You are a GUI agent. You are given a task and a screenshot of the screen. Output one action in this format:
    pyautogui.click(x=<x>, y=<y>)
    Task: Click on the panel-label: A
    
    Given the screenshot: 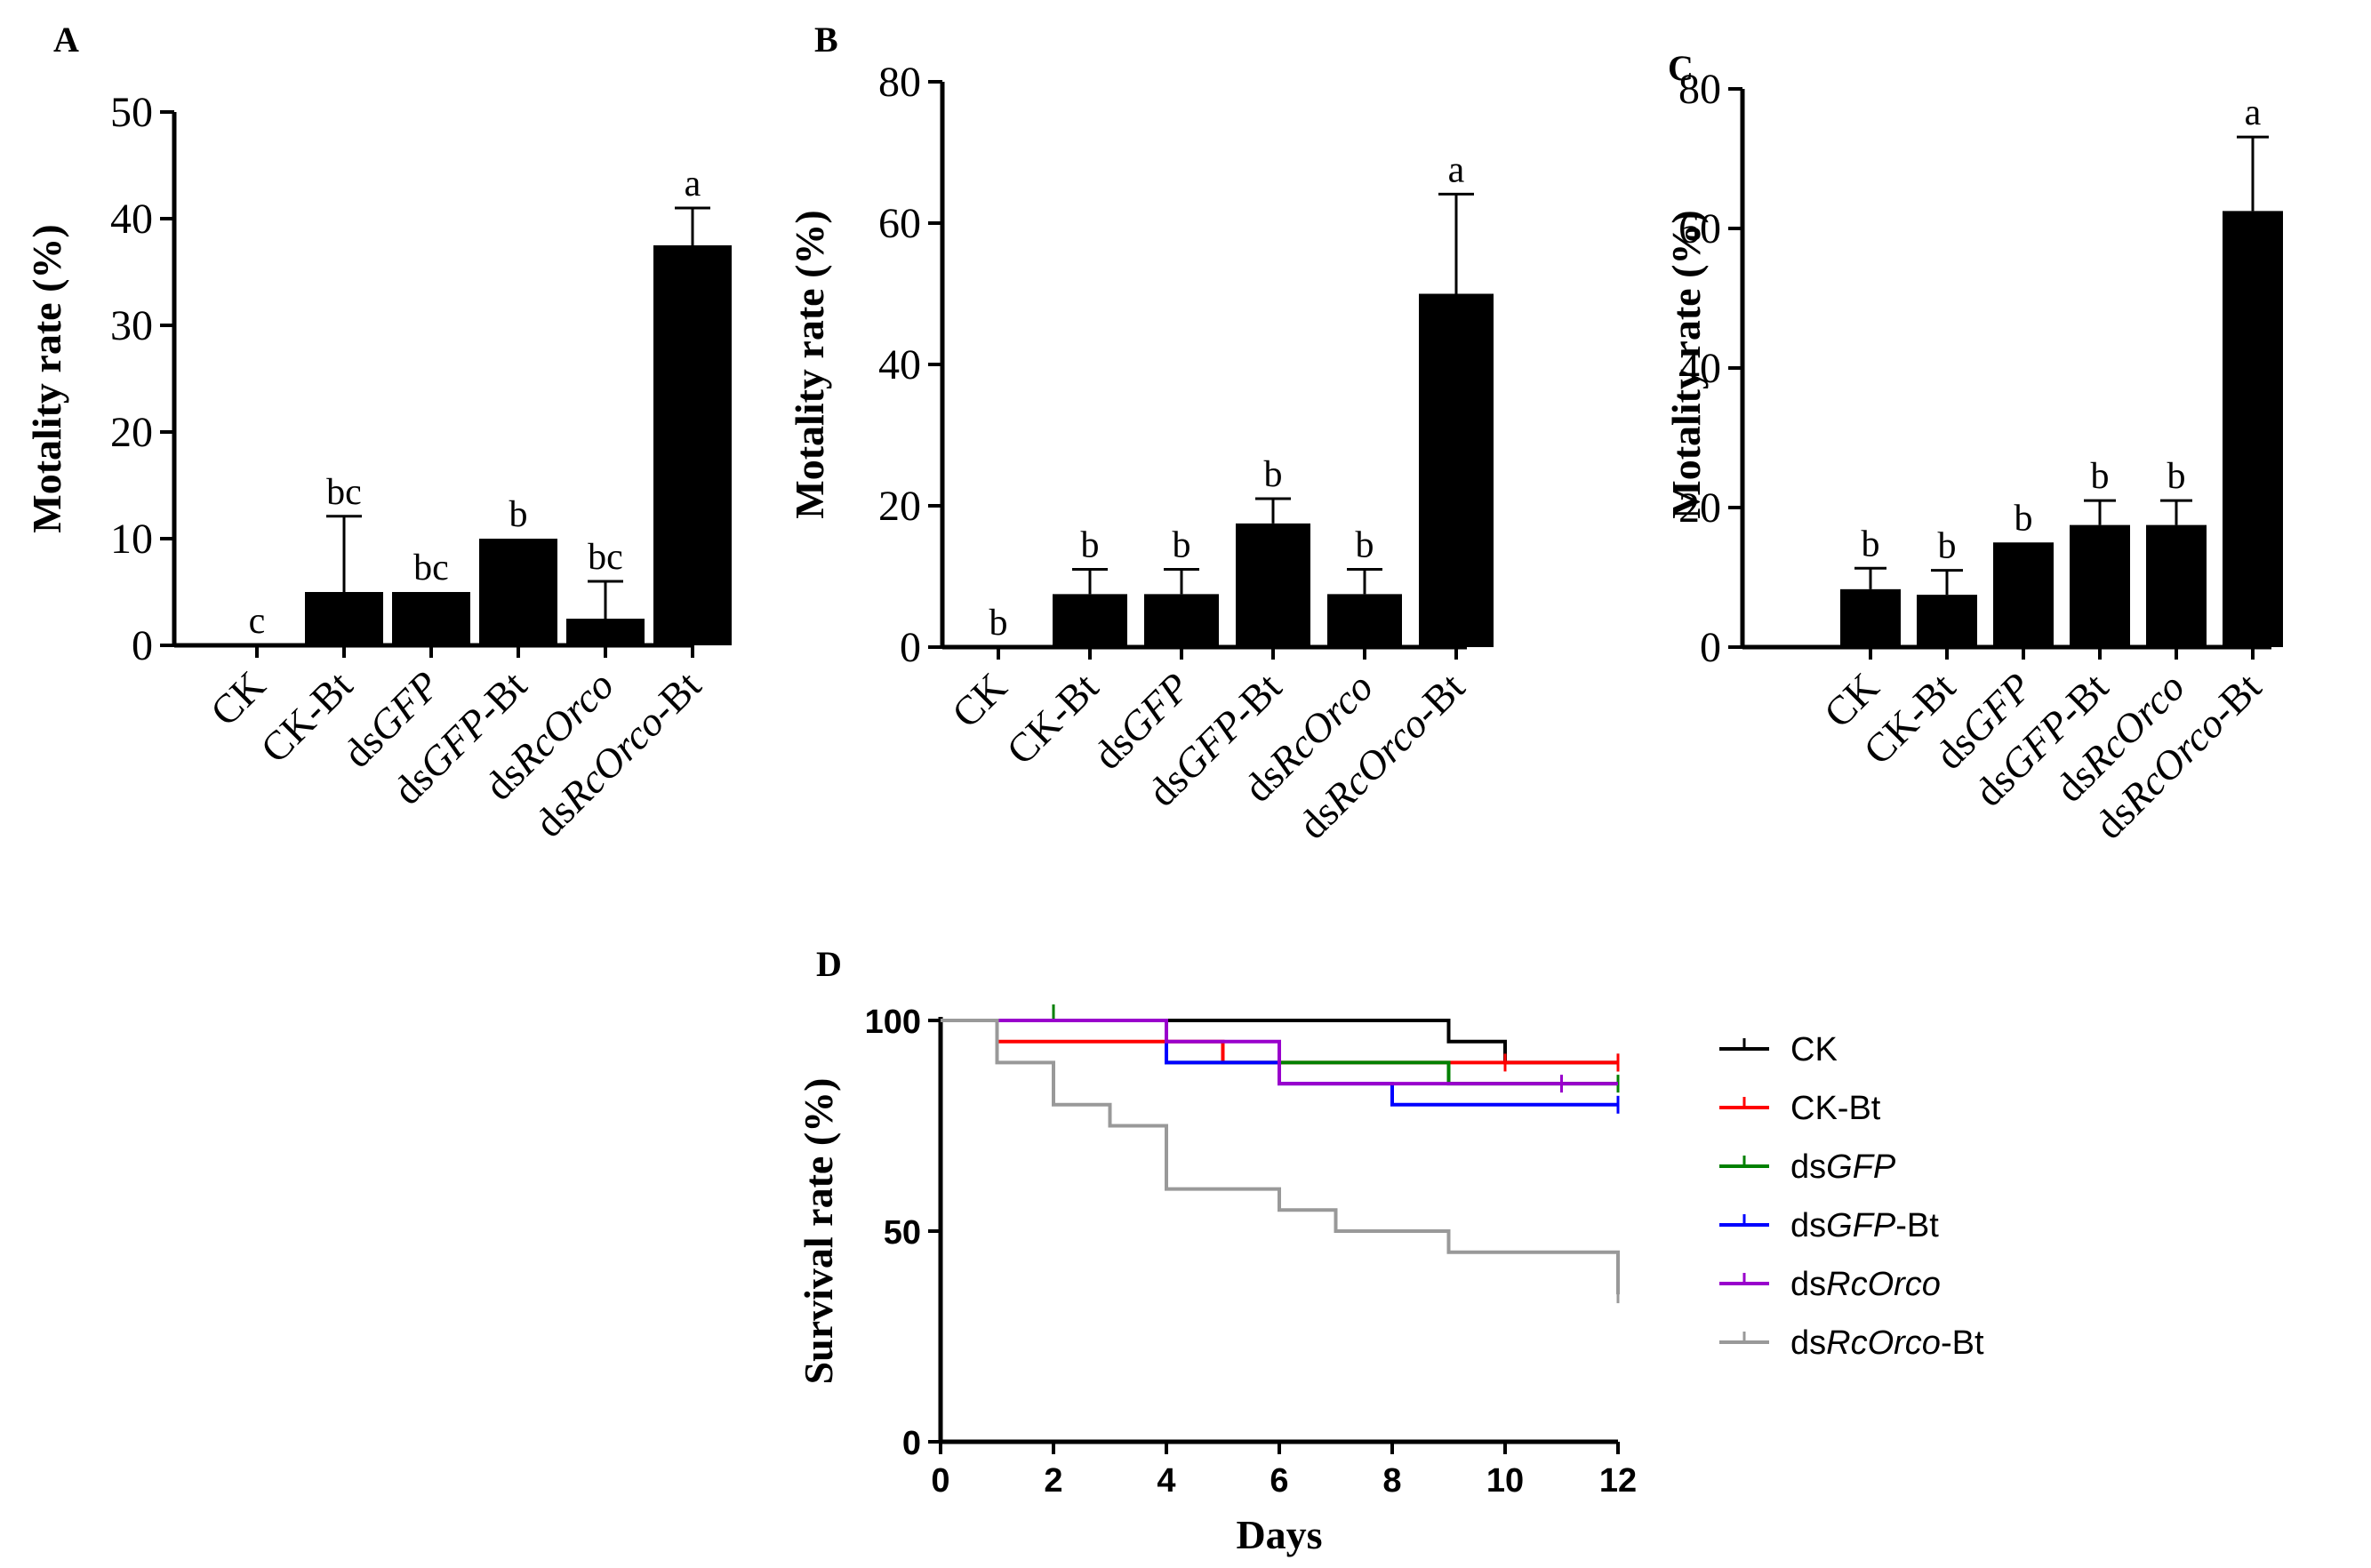 What is the action you would take?
    pyautogui.click(x=66, y=40)
    